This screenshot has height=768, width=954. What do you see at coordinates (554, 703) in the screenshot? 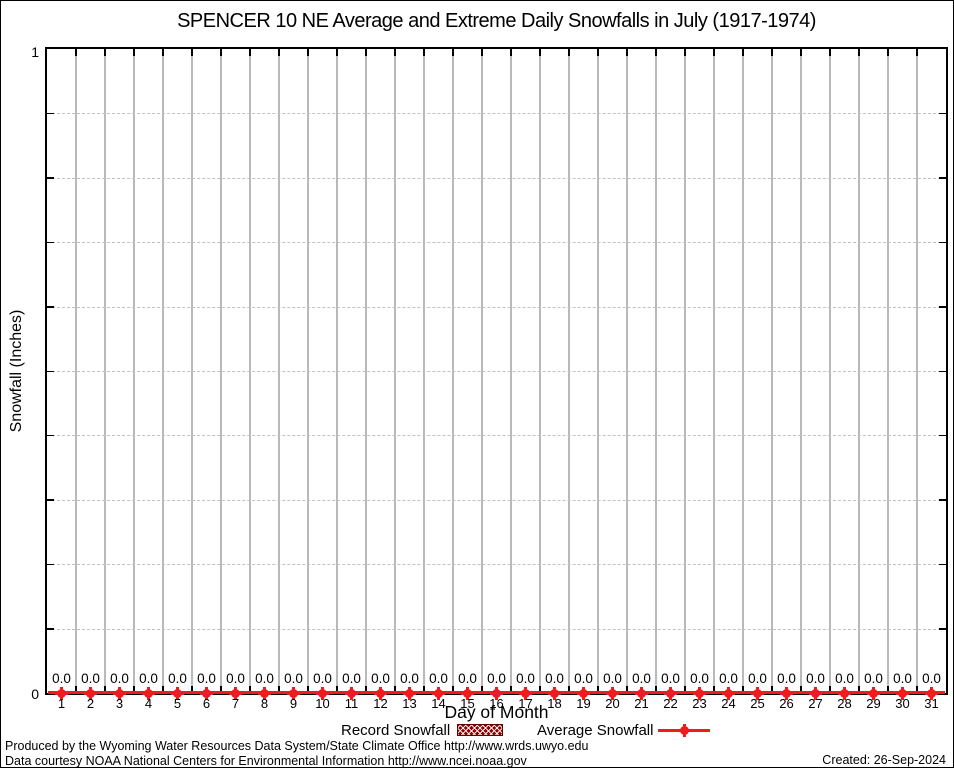
I see `x-tick-label-day-18: 18` at bounding box center [554, 703].